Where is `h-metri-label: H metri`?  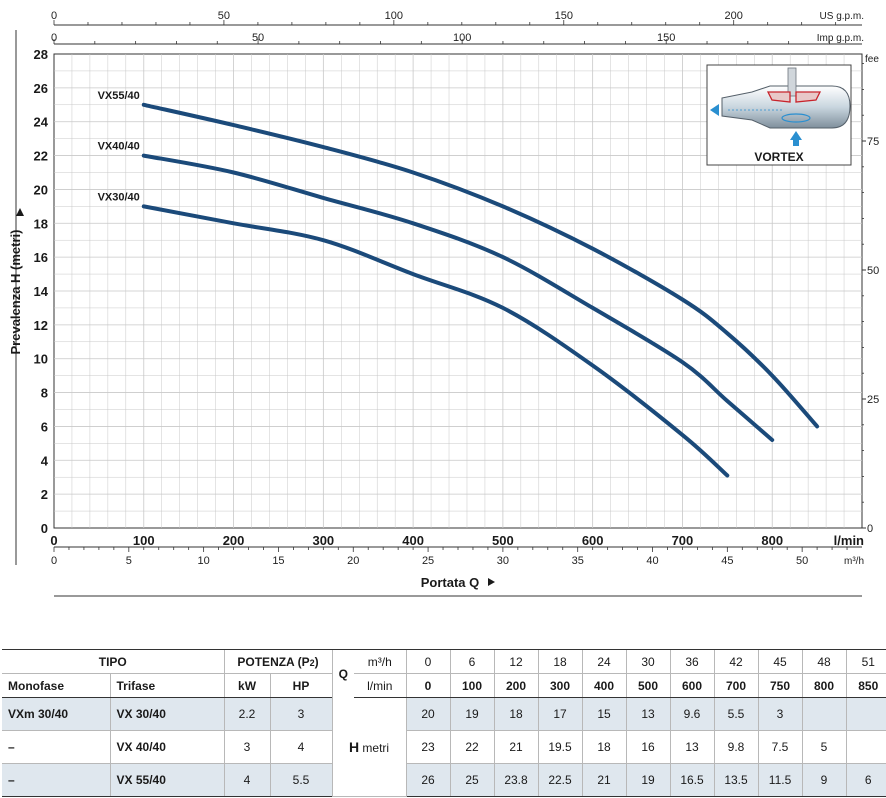 h-metri-label: H metri is located at coordinates (369, 747).